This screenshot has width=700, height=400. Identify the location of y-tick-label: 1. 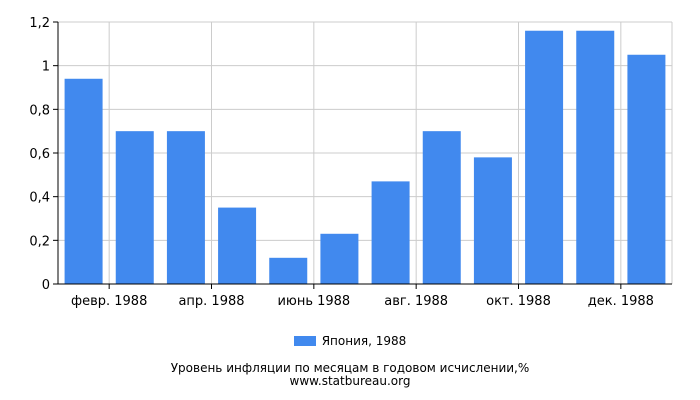
(46, 67).